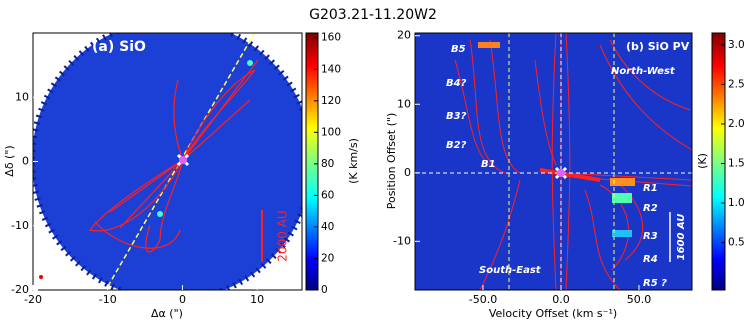 The height and width of the screenshot is (327, 747). Describe the element at coordinates (331, 101) in the screenshot. I see `colorbar-tick-label: 120` at that location.